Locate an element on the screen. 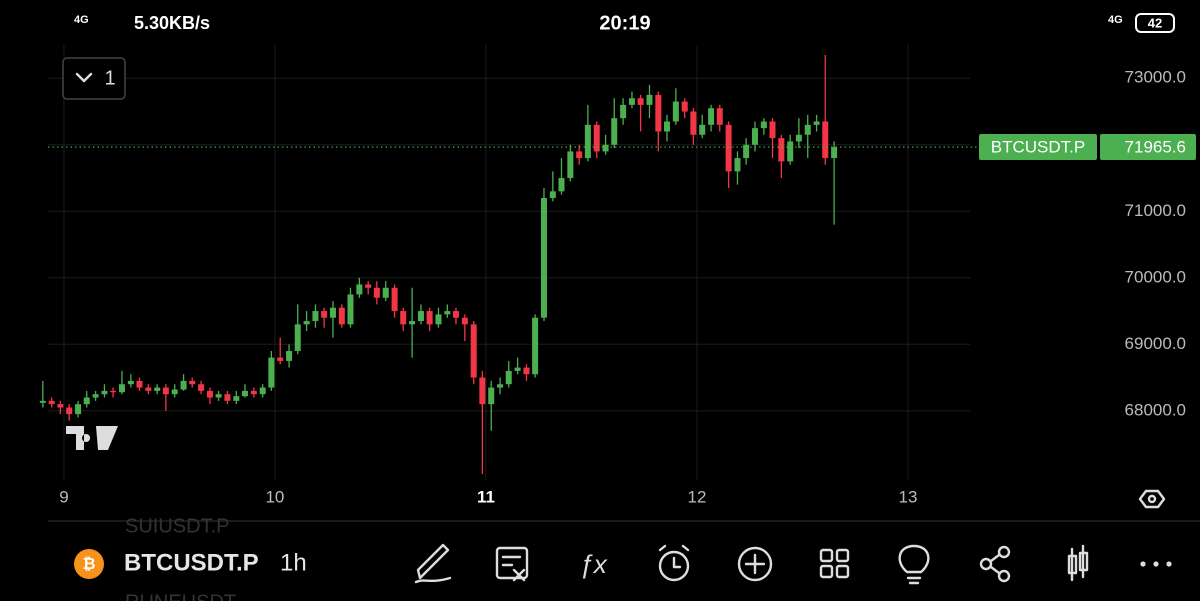 The width and height of the screenshot is (1200, 601). tv-logo is located at coordinates (92, 438).